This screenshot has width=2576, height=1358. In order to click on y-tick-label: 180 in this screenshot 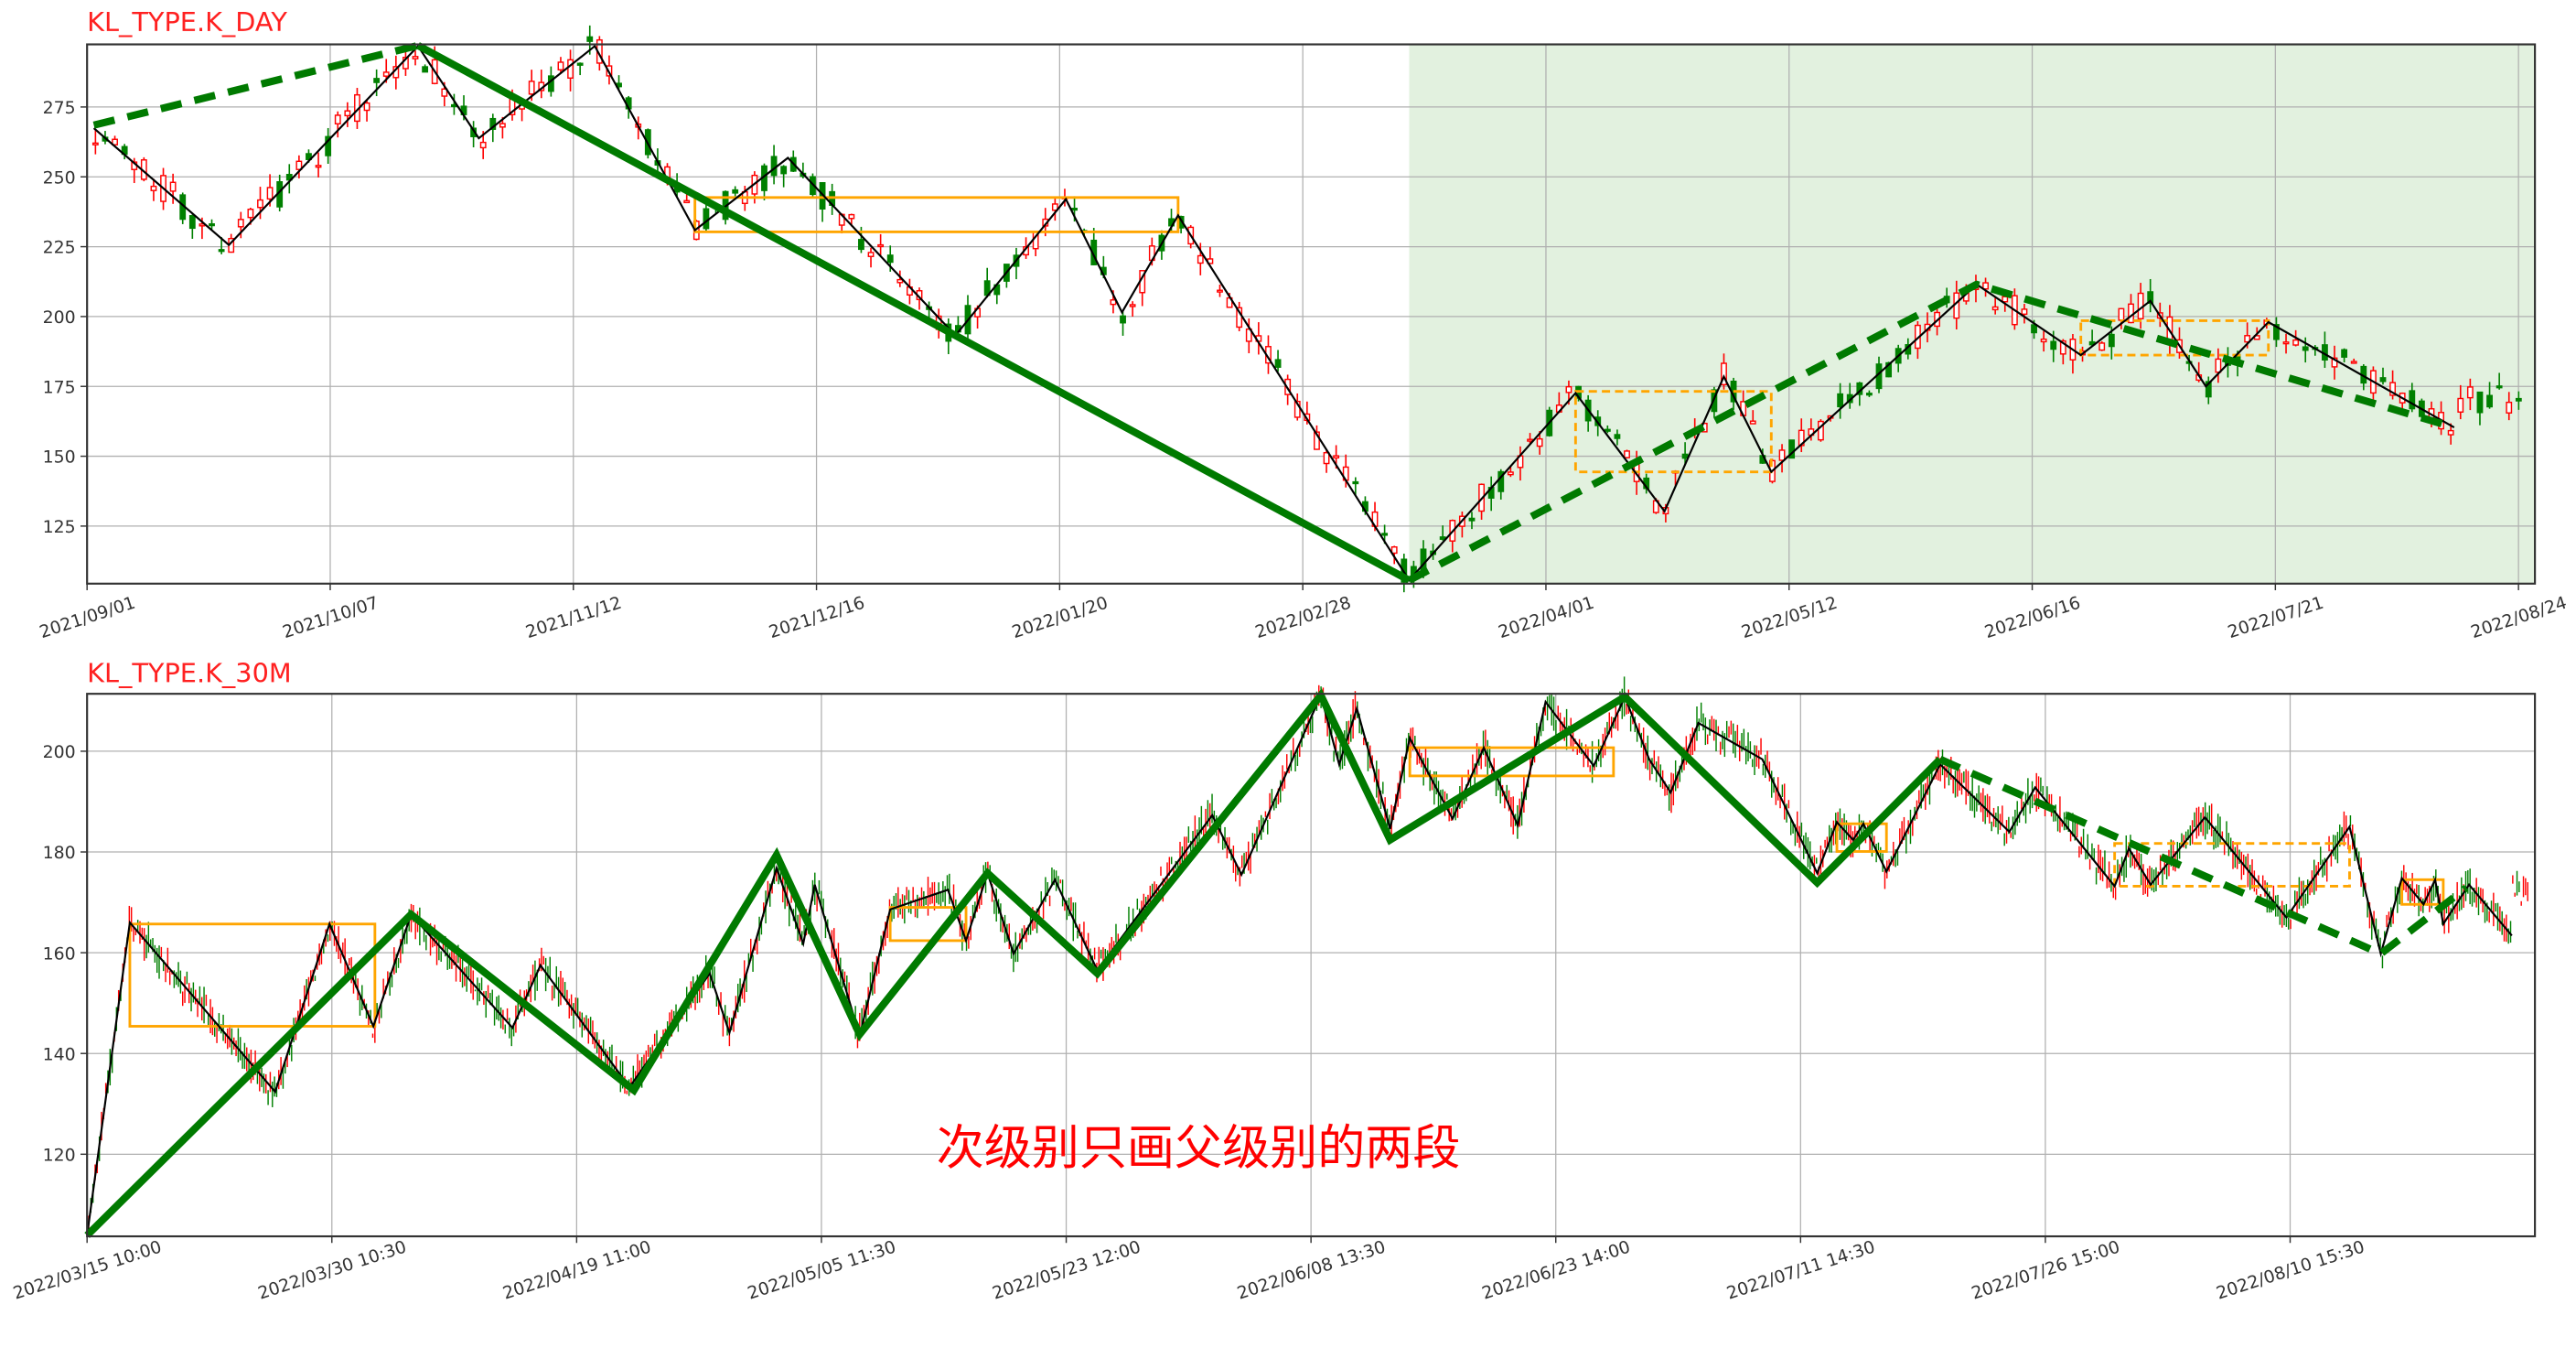, I will do `click(59, 853)`.